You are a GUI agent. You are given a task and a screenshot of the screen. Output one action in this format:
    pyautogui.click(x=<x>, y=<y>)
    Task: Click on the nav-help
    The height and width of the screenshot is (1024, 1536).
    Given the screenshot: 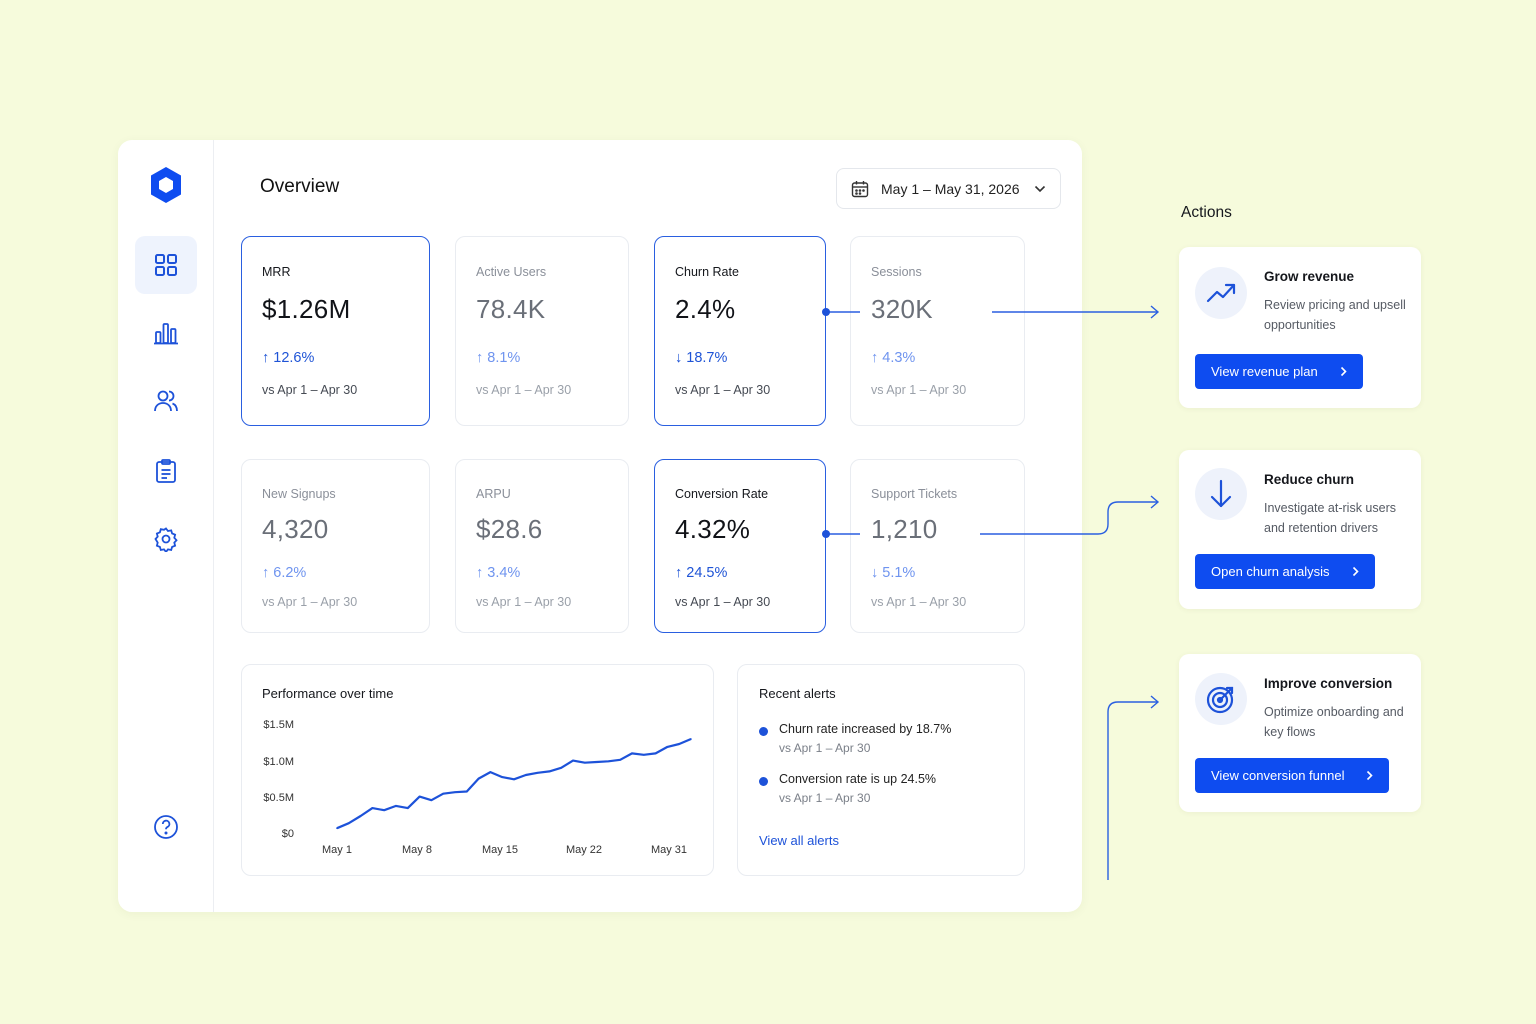 What is the action you would take?
    pyautogui.click(x=166, y=827)
    